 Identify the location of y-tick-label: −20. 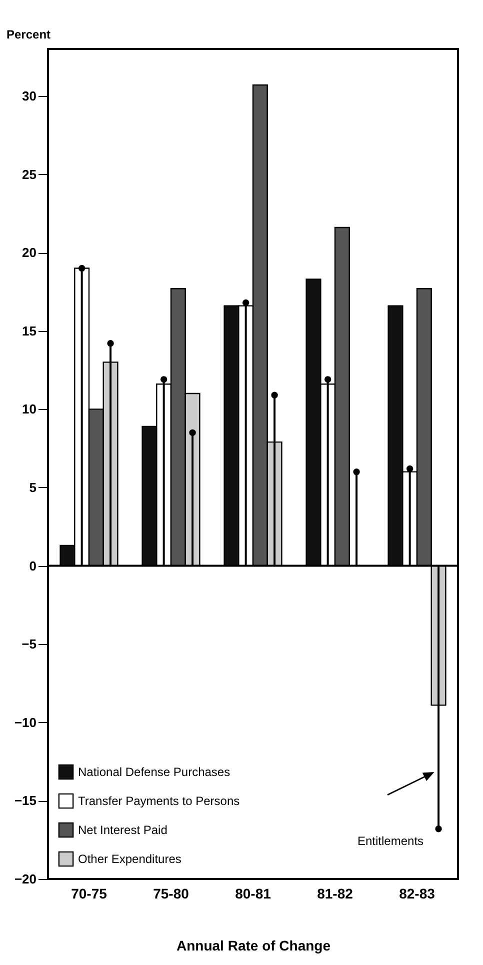
(25, 879).